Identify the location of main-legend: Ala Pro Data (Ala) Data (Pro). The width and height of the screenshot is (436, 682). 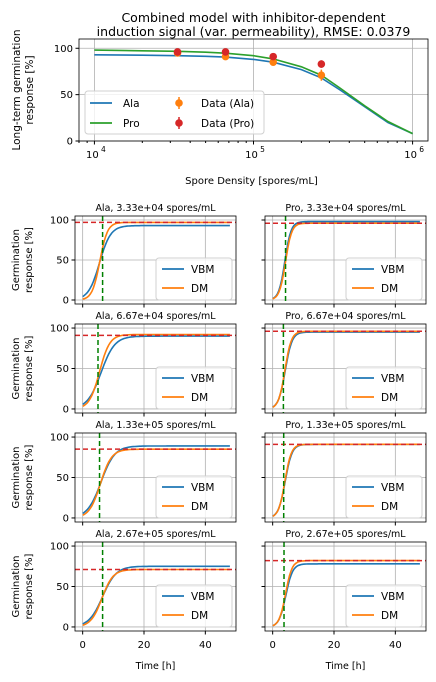
(174, 112).